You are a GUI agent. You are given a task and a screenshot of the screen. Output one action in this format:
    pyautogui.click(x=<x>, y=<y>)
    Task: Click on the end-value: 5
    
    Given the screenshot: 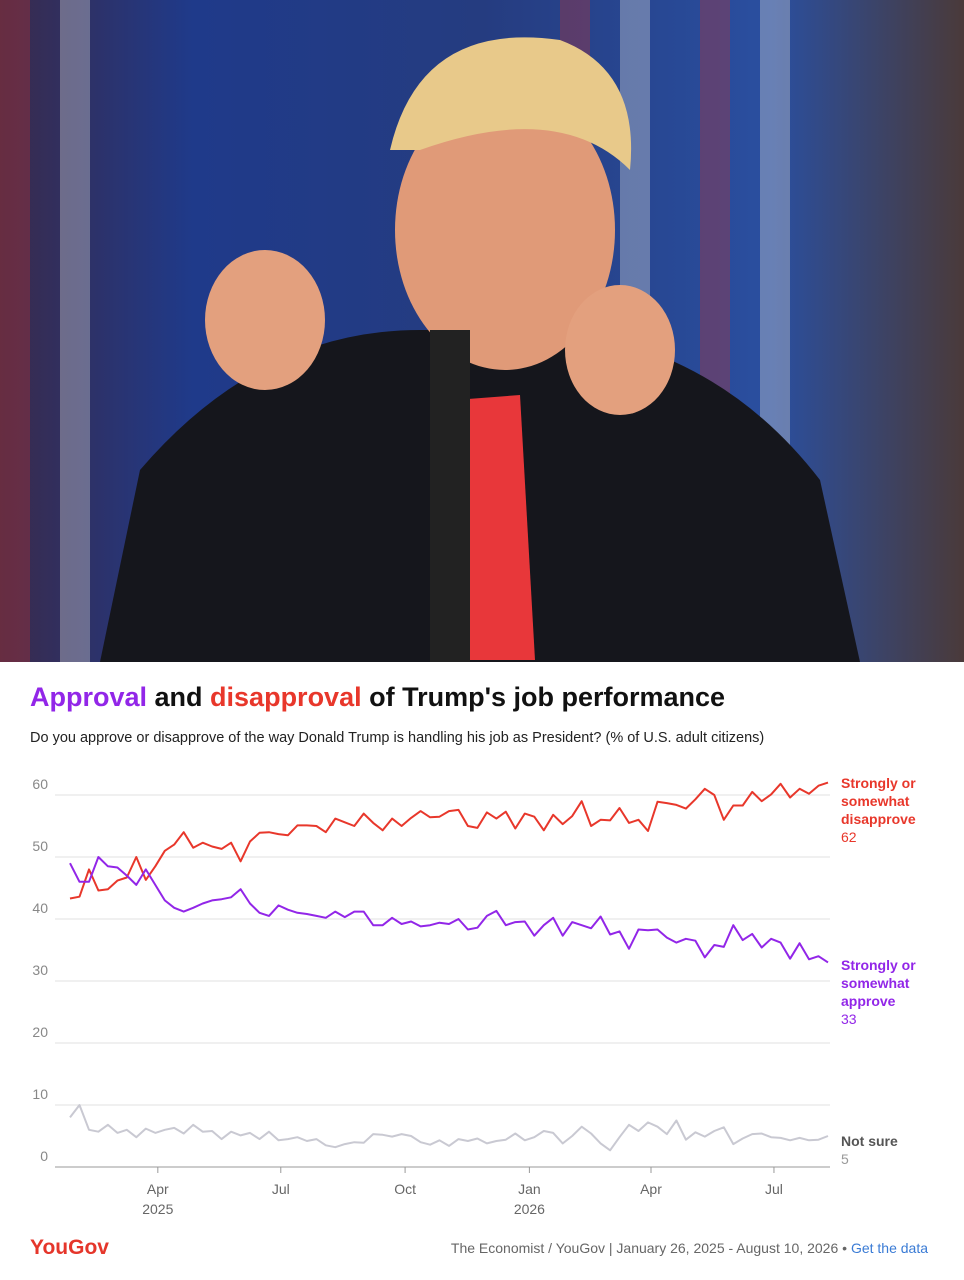 What is the action you would take?
    pyautogui.click(x=845, y=1159)
    